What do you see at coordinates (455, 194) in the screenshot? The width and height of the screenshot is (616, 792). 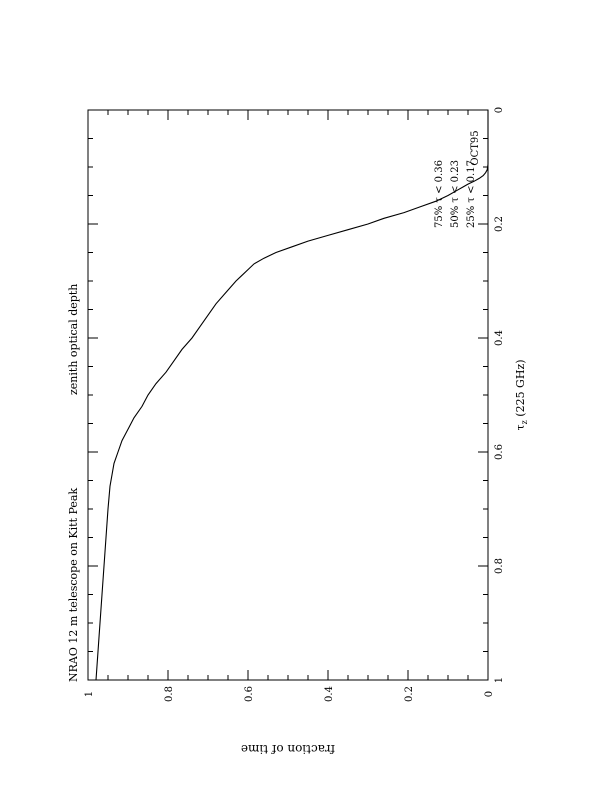 I see `annotation-50: 50% τ < 0.23` at bounding box center [455, 194].